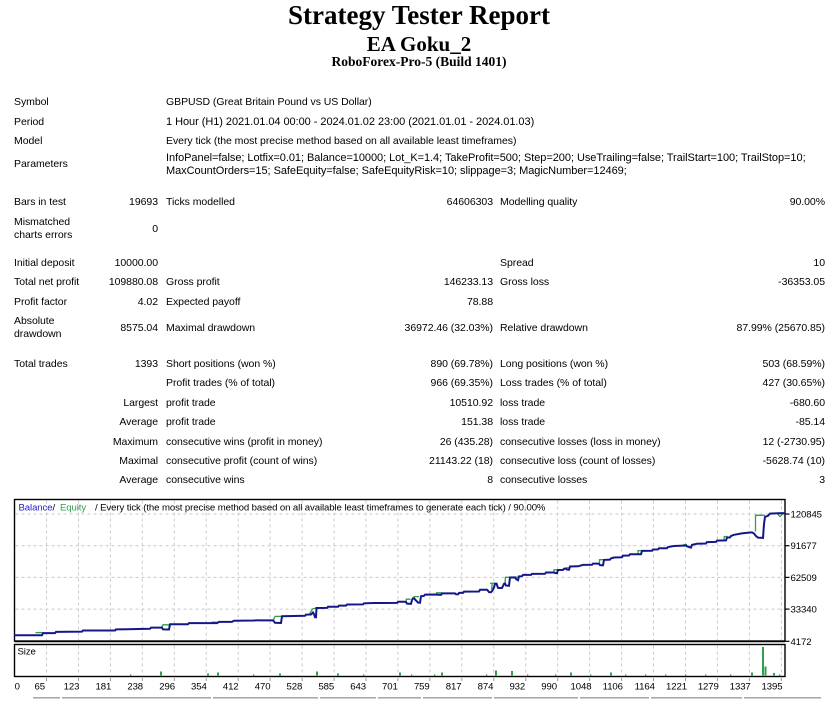 The height and width of the screenshot is (701, 838). Describe the element at coordinates (72, 686) in the screenshot. I see `svg-text: 123` at that location.